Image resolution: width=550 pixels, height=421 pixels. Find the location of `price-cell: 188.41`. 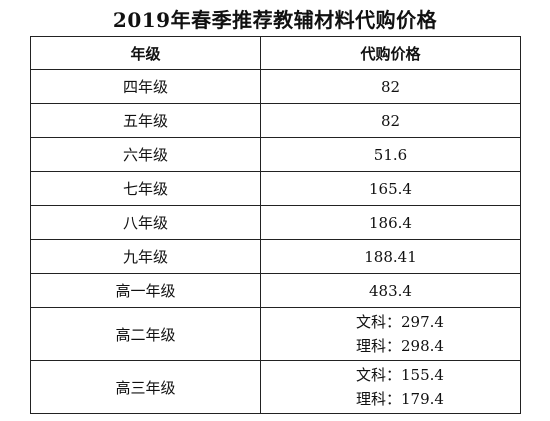

price-cell: 188.41 is located at coordinates (390, 256).